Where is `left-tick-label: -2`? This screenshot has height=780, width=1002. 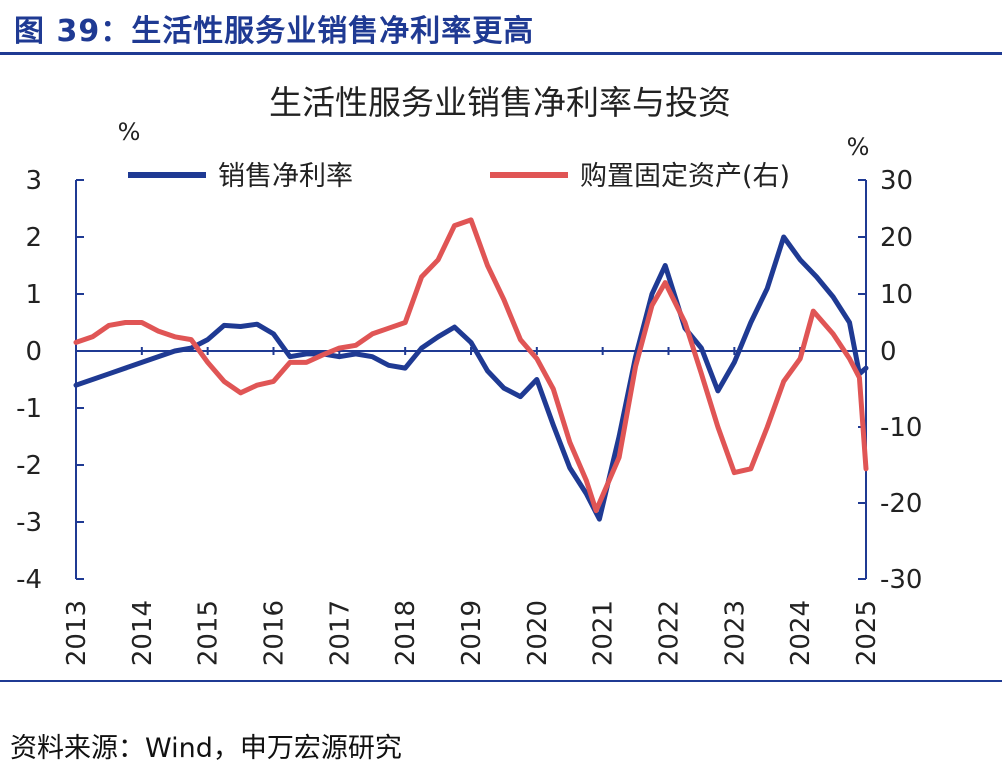
left-tick-label: -2 is located at coordinates (29, 466).